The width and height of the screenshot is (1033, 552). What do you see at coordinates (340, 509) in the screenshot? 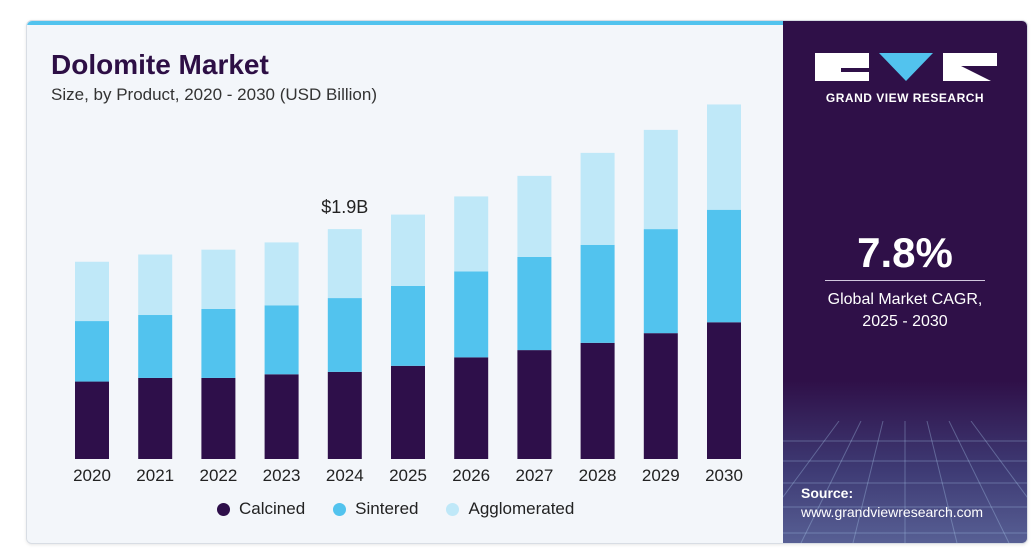
I see `legend-swatch-sintered` at bounding box center [340, 509].